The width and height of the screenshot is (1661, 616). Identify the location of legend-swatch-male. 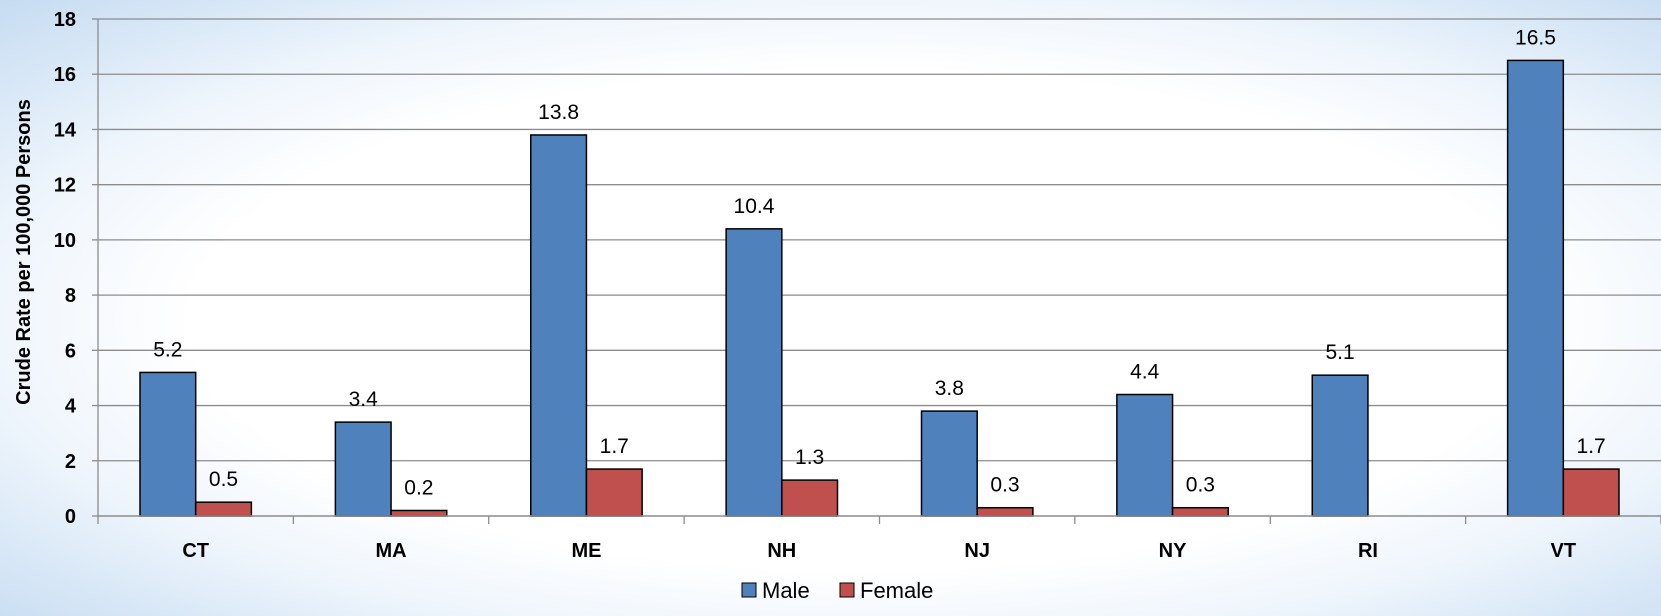
(749, 590).